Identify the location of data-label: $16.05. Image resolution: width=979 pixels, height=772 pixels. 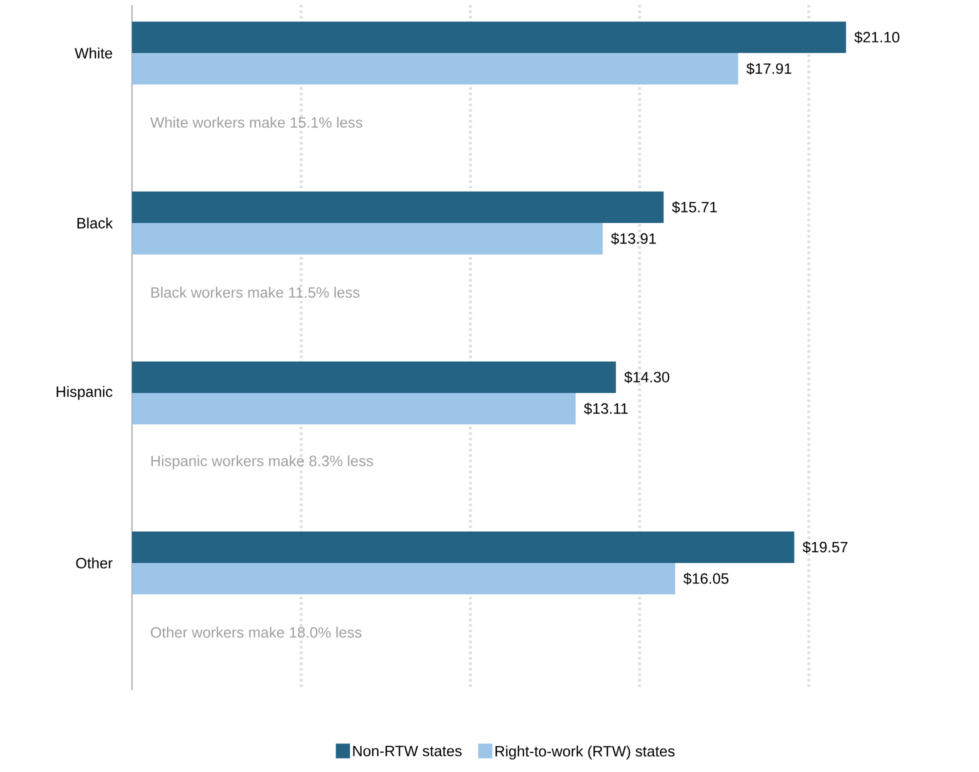
(706, 578).